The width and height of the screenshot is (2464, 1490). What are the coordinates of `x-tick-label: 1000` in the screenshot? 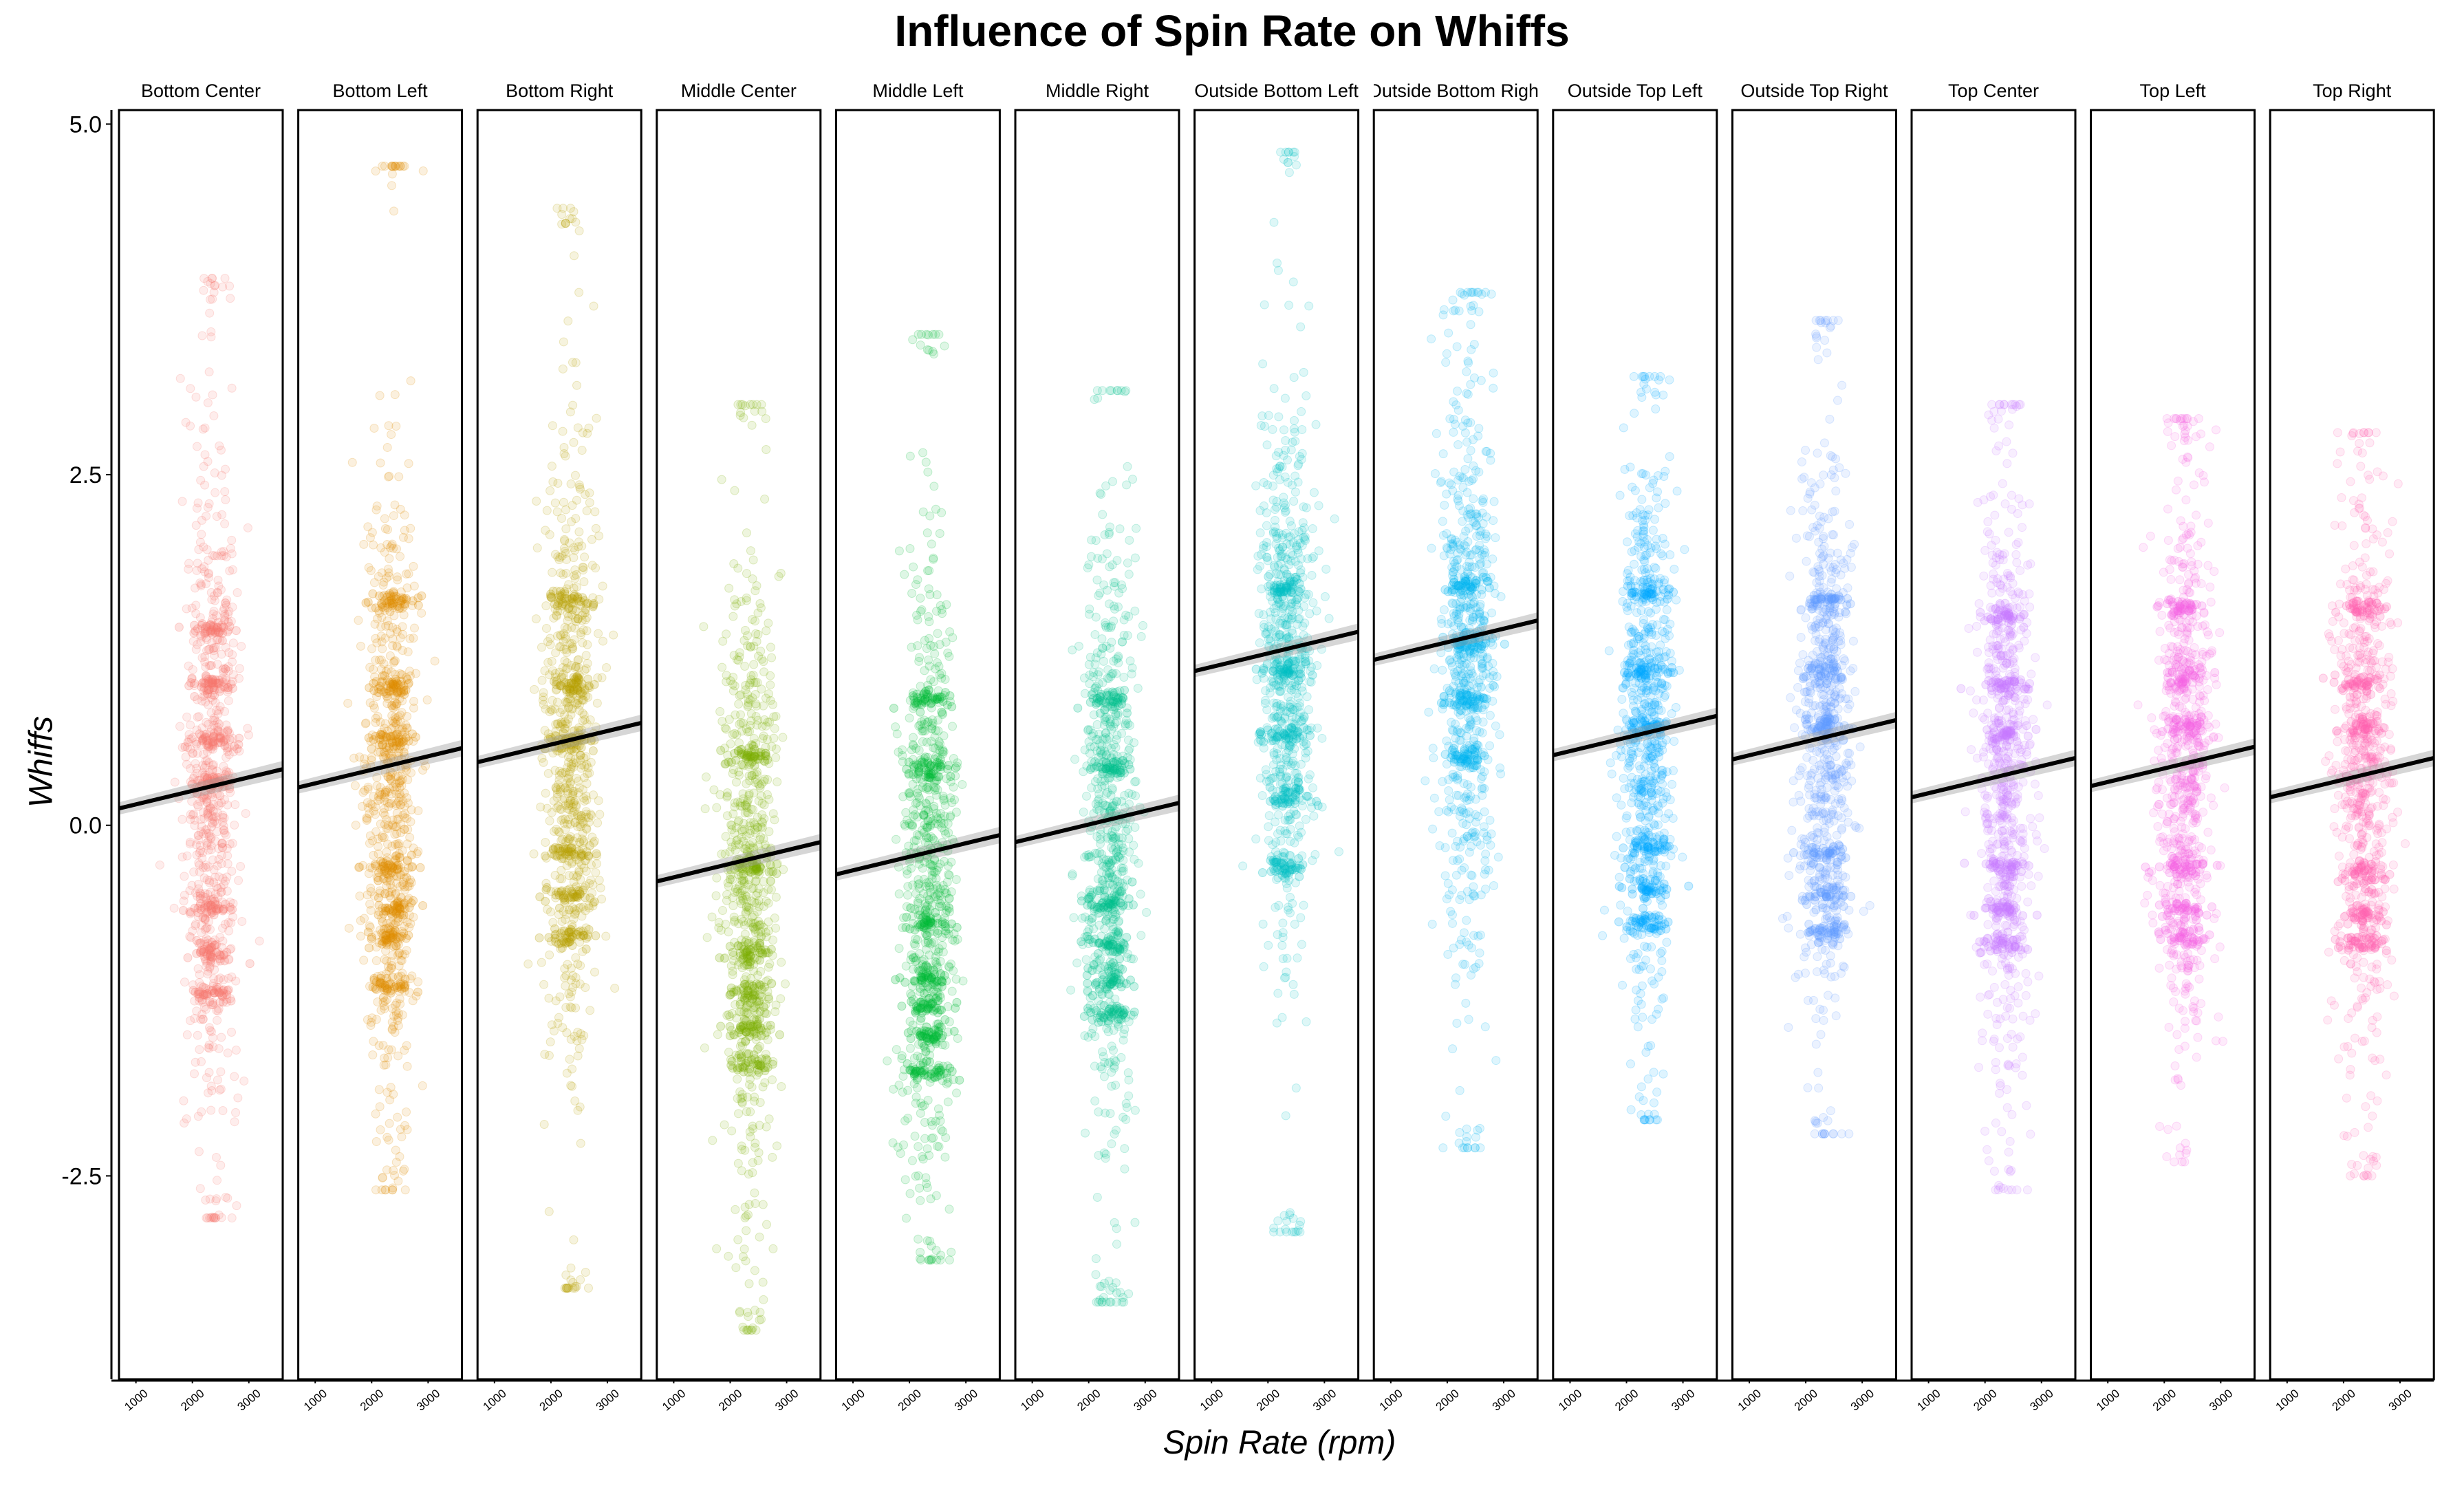 It's located at (853, 1400).